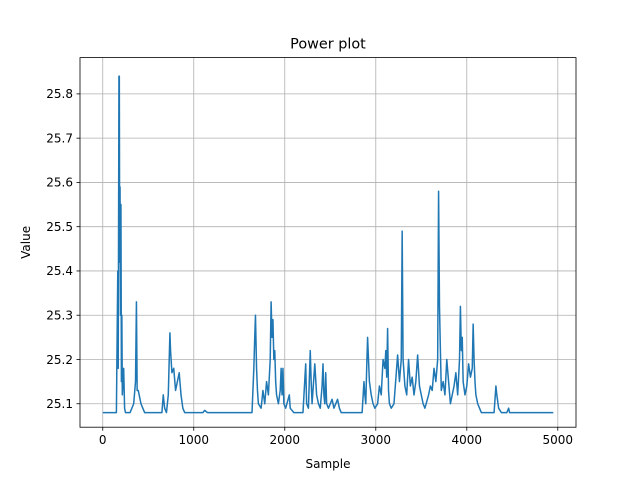  What do you see at coordinates (59, 360) in the screenshot?
I see `y-tick-label: 25.2` at bounding box center [59, 360].